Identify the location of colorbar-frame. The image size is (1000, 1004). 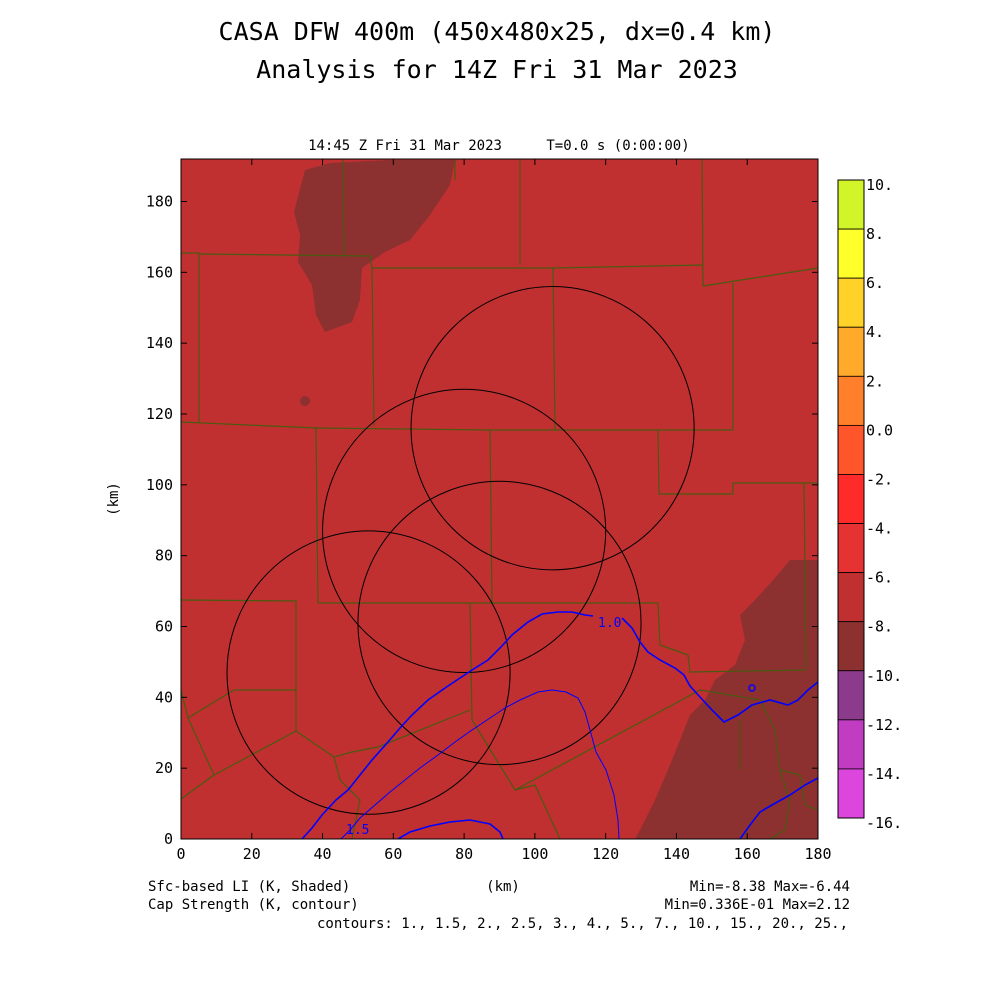
(851, 499).